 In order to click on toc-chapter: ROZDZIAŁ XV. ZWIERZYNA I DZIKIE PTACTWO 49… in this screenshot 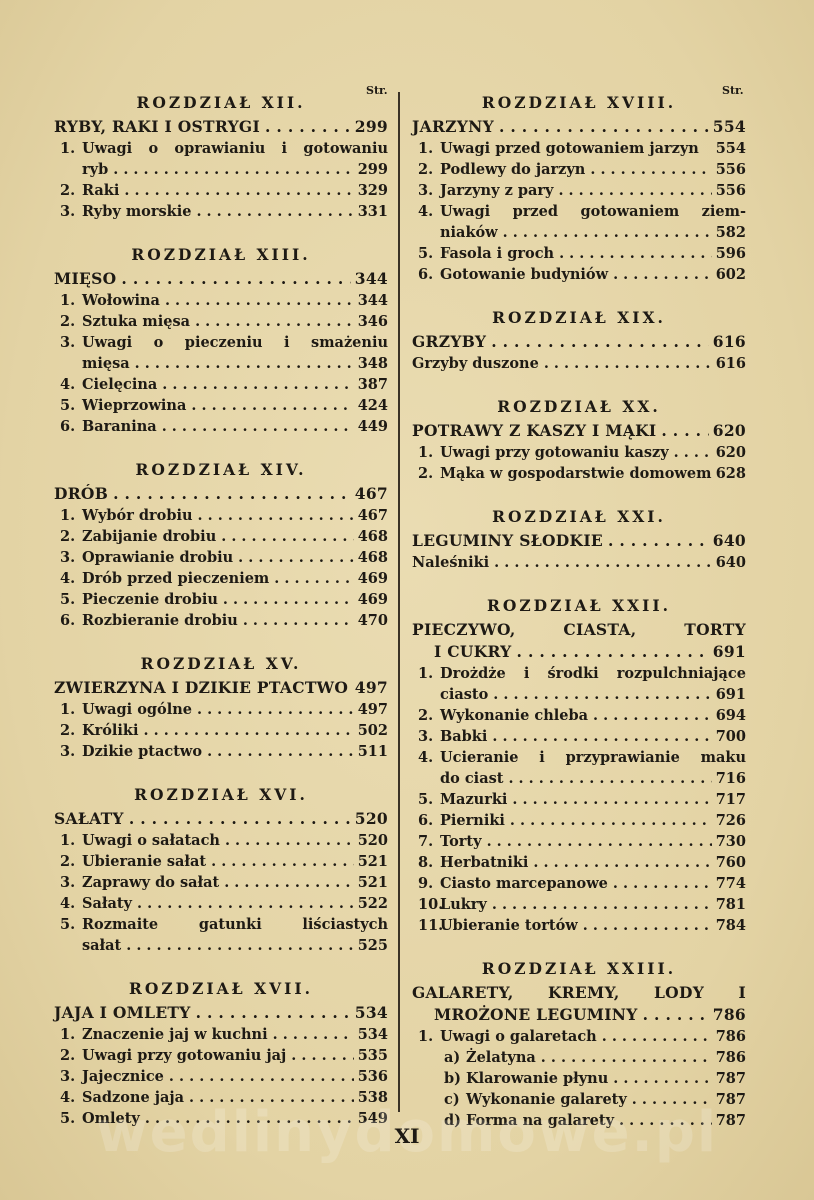, I will do `click(221, 706)`.